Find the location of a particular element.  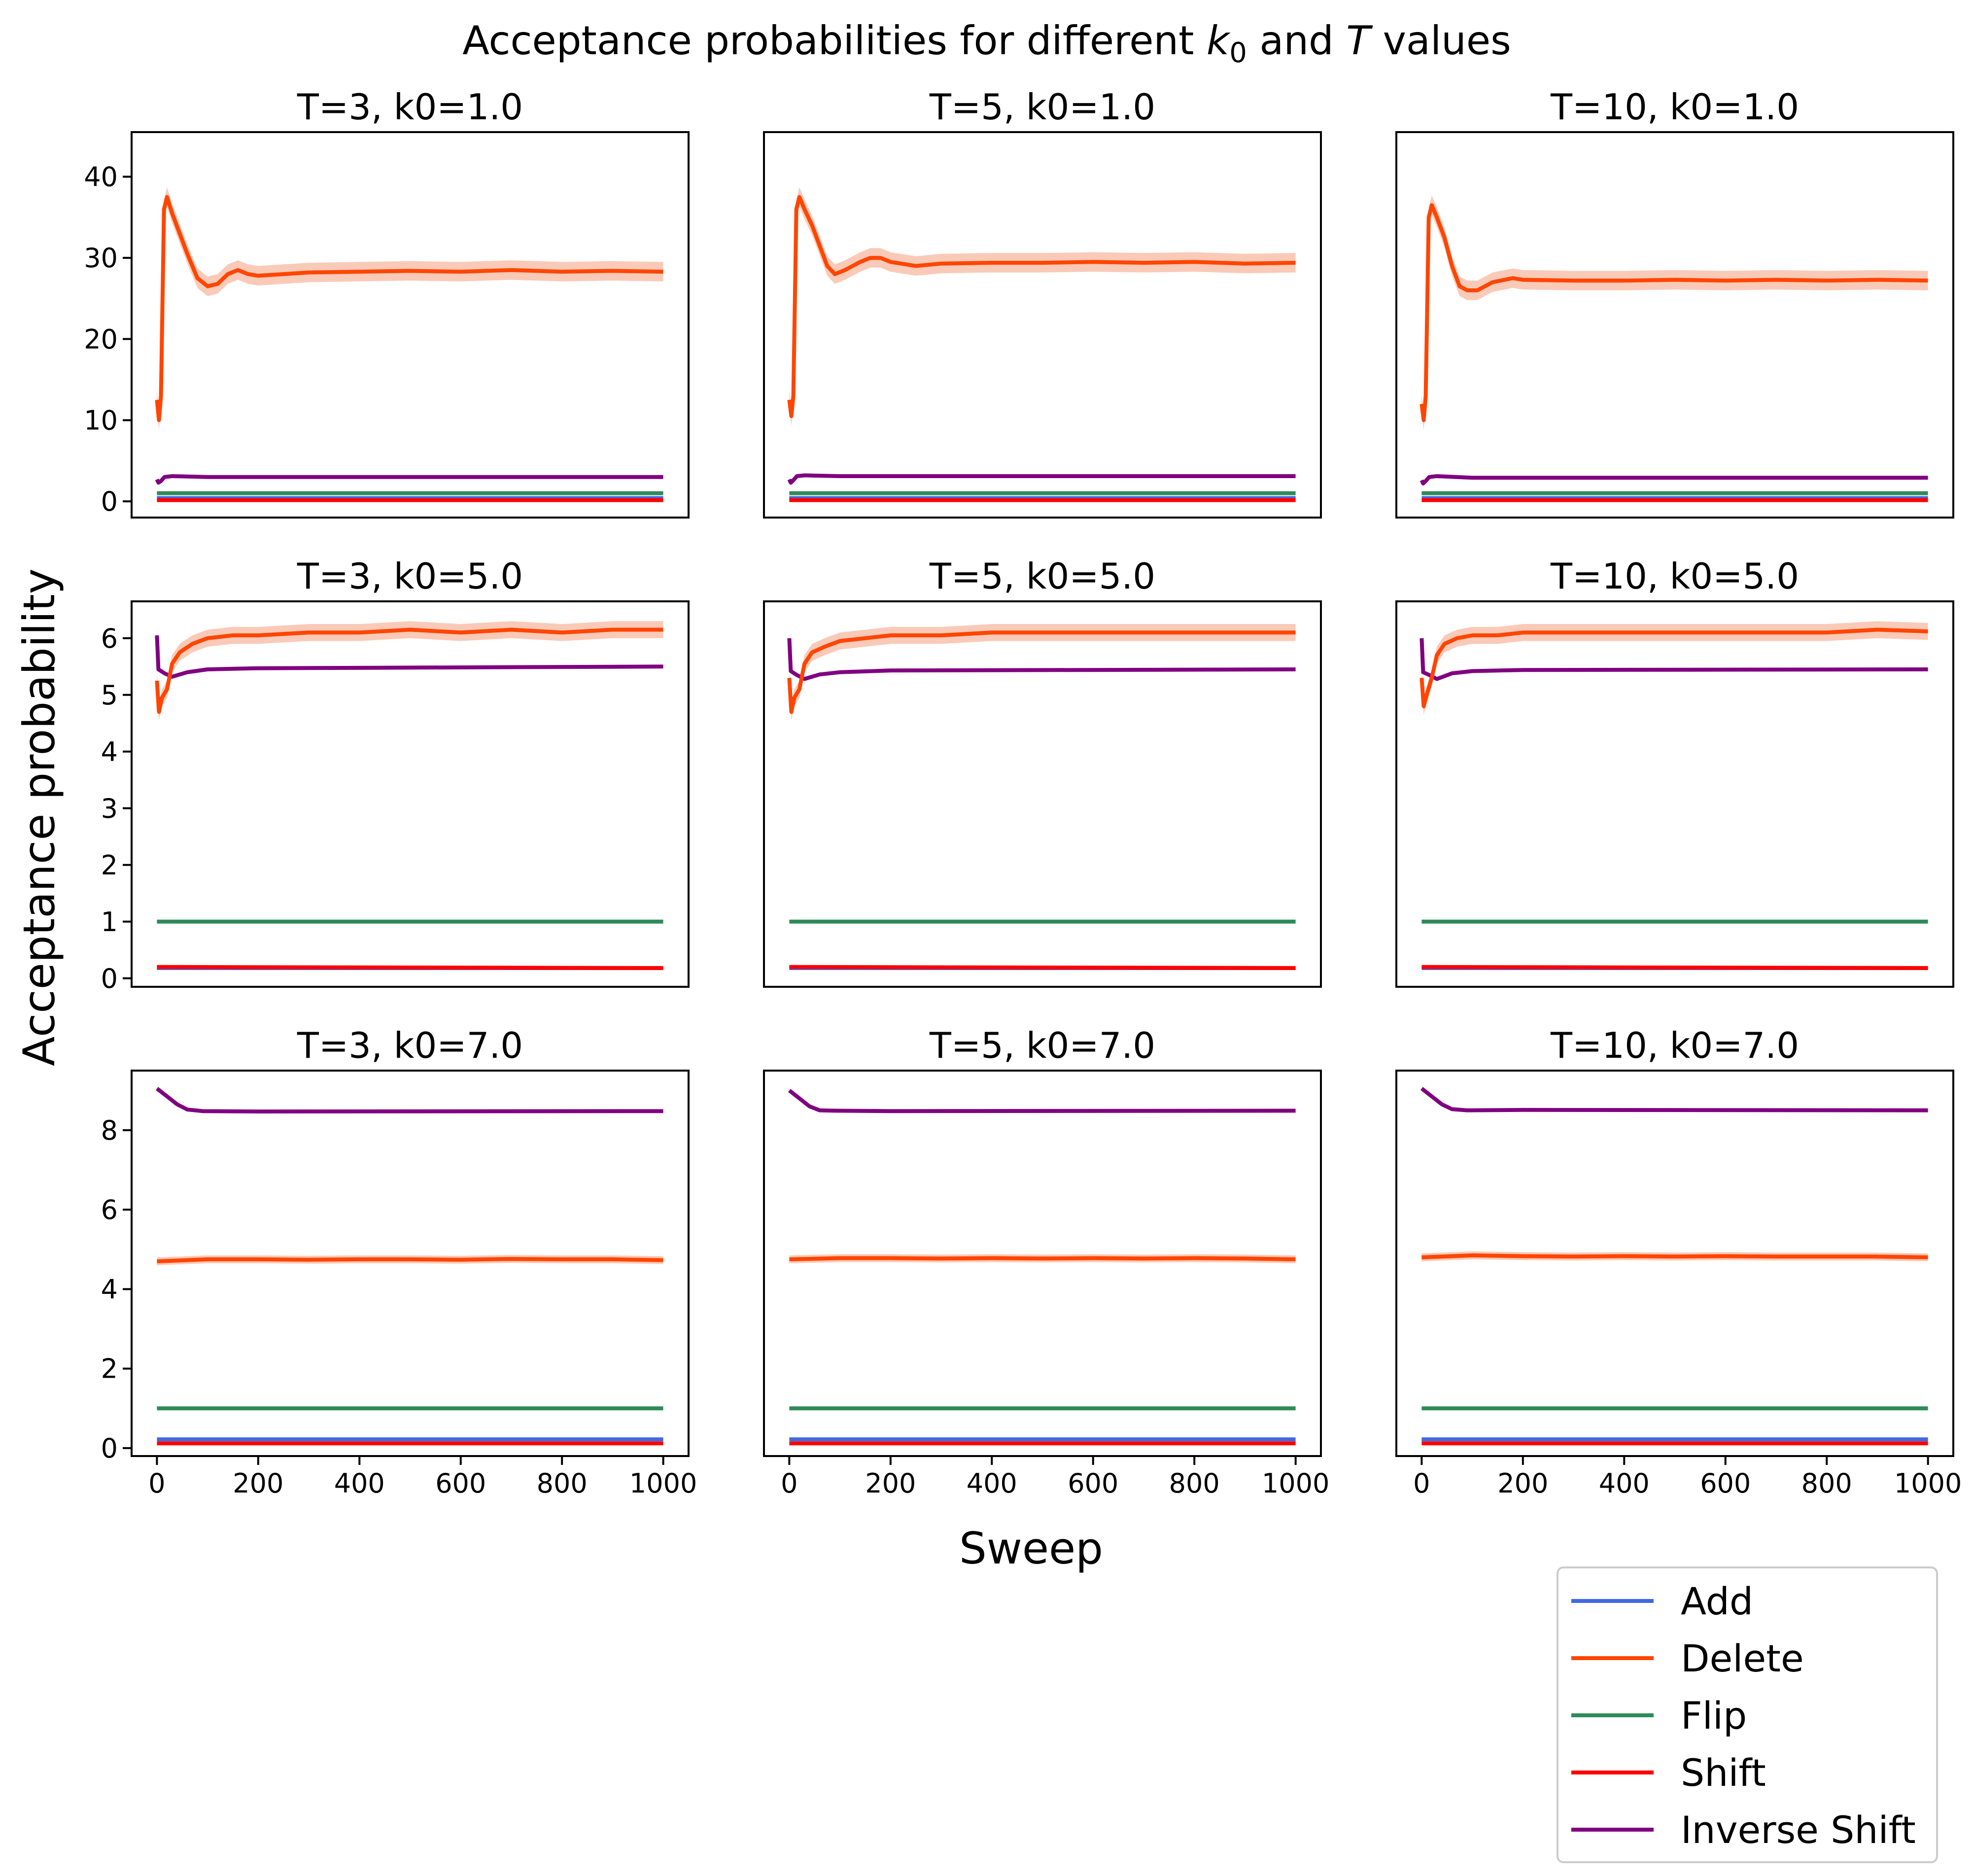

title-k-symbol: k is located at coordinates (1219, 41).